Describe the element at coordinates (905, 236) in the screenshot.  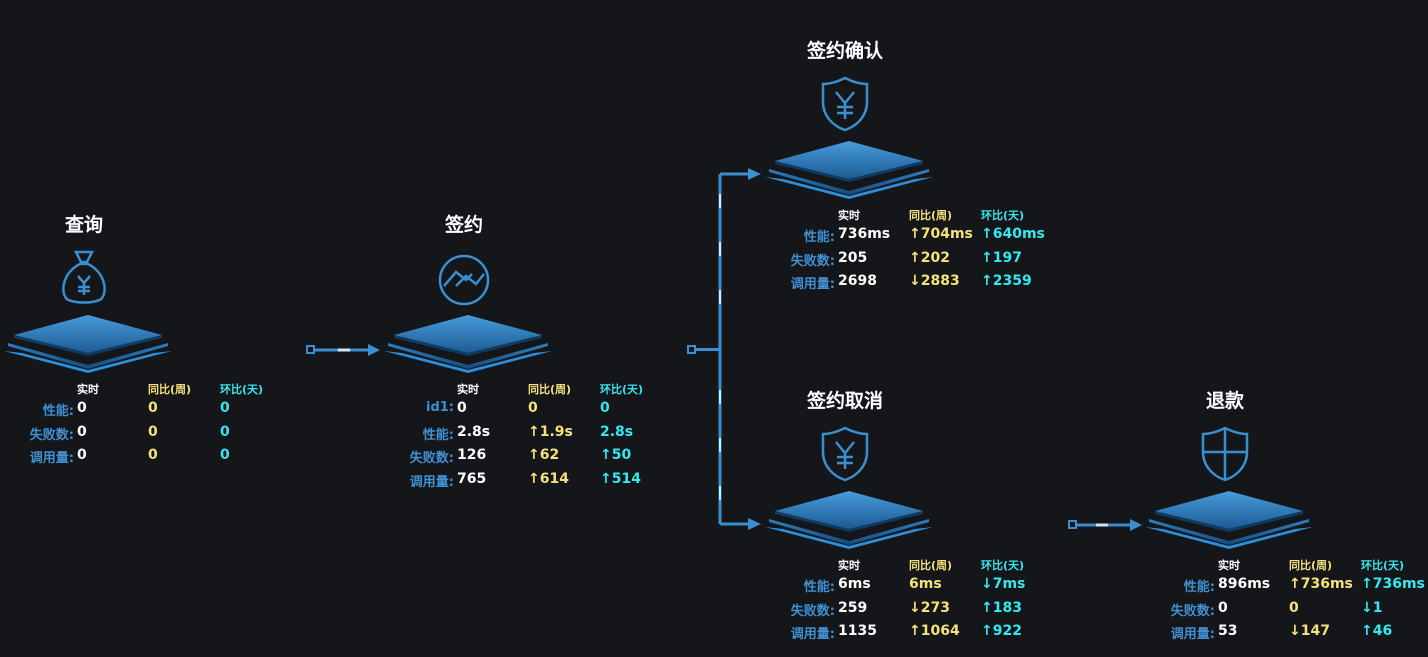
I see `stats-row: 性能: 736ms ↑704ms ↑640ms` at that location.